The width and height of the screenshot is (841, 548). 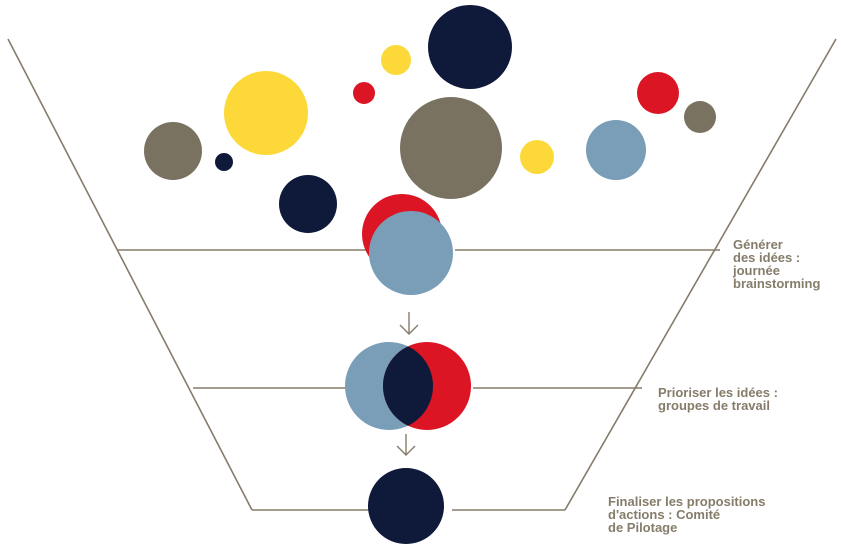 I want to click on stage-2-venn, so click(x=408, y=386).